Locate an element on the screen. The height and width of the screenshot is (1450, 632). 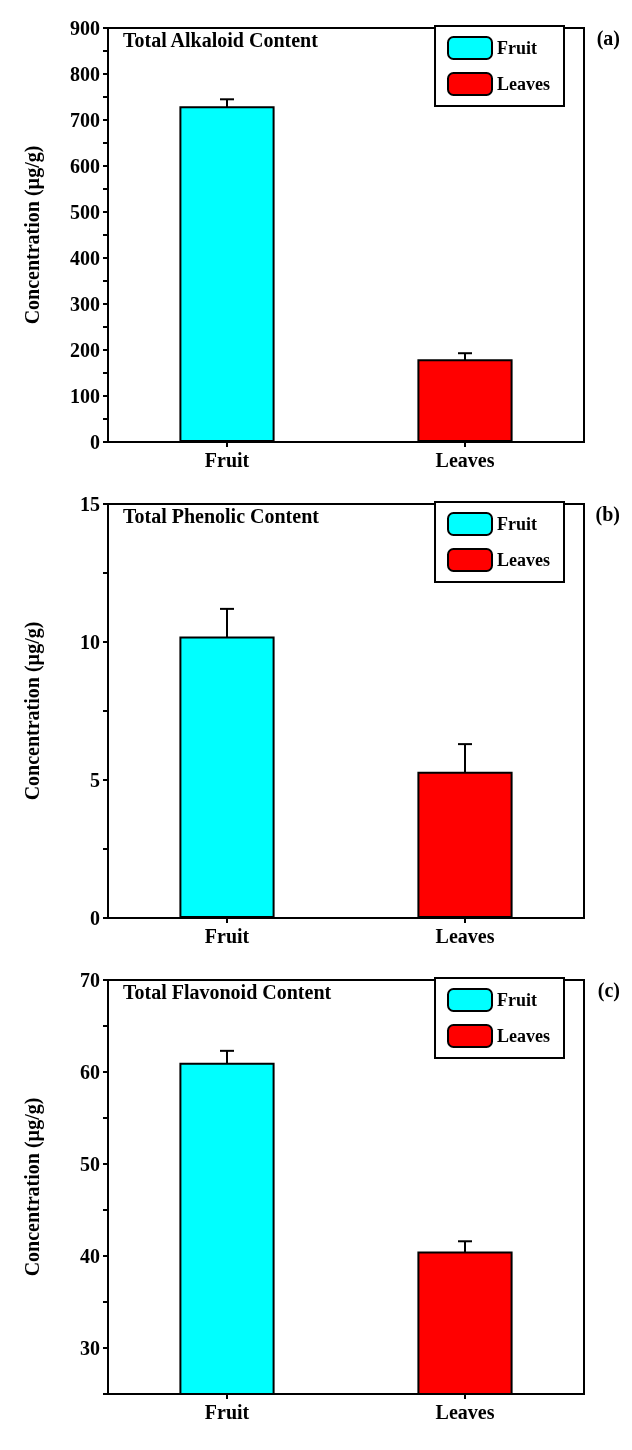
chart-title: Total Flavonoid Content is located at coordinates (227, 992).